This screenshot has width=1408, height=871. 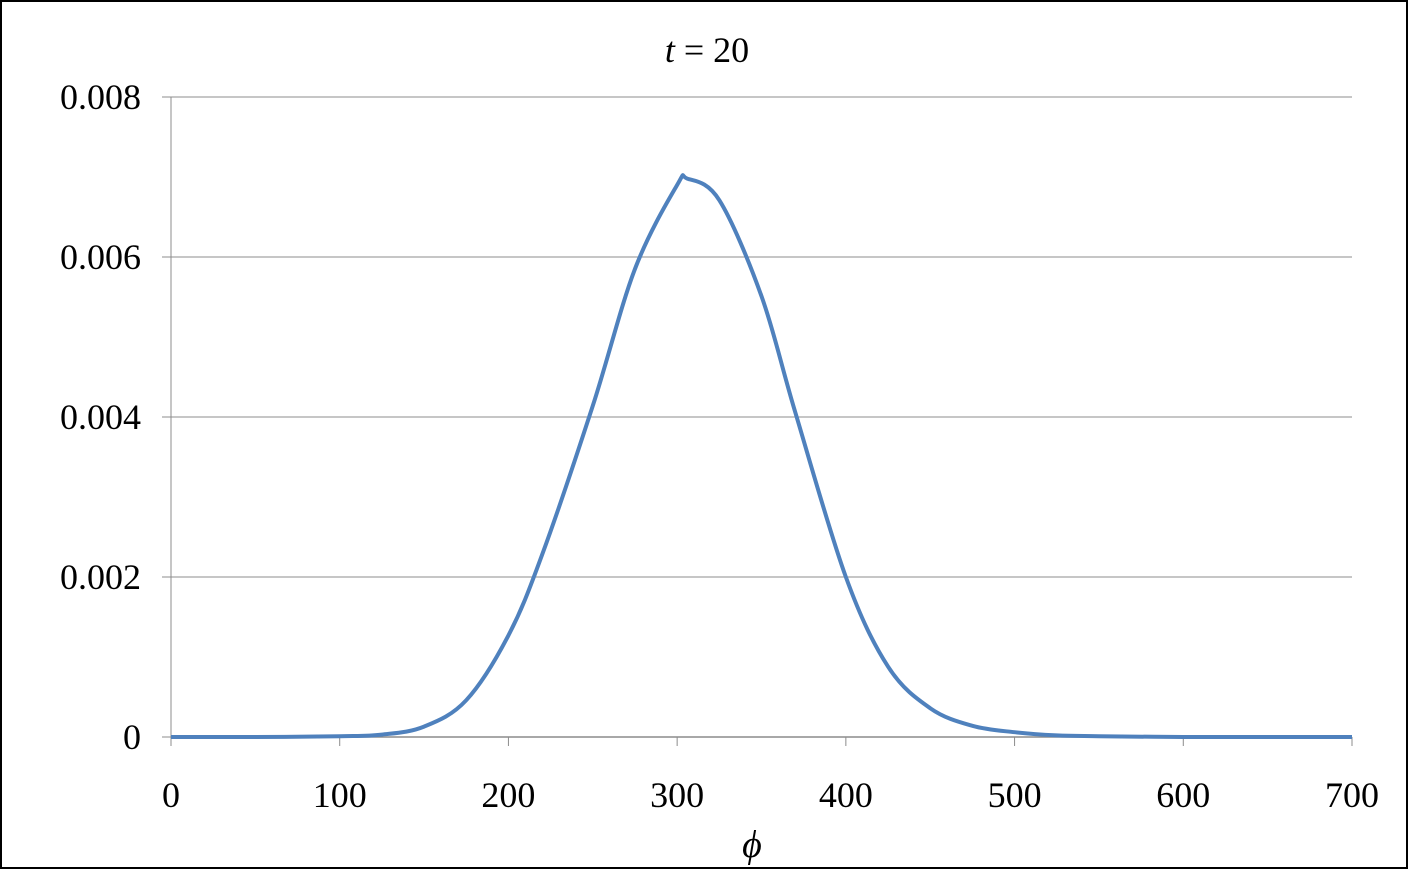 I want to click on y-tick-label: 0.002, so click(x=100, y=577).